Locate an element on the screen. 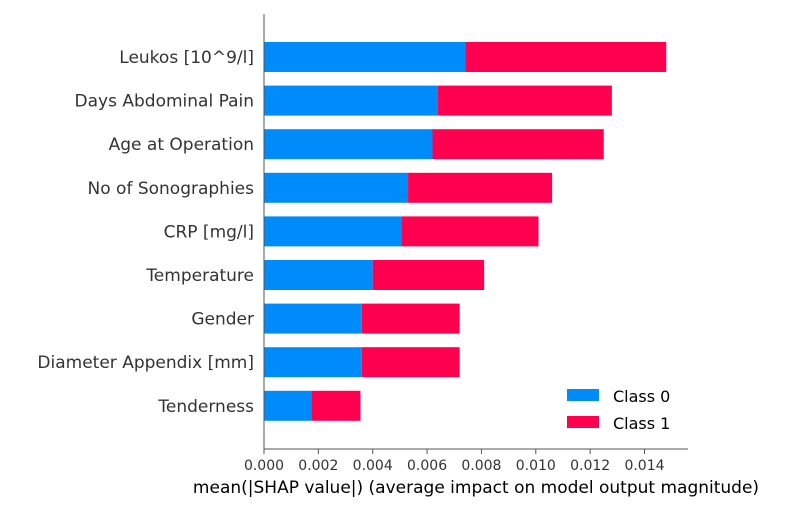 The width and height of the screenshot is (800, 509). x-tick-label: 0.004 is located at coordinates (373, 466).